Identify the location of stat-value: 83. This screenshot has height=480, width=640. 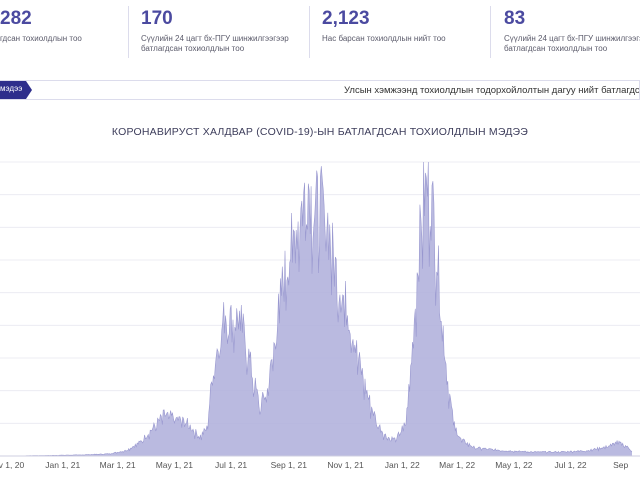
(515, 18).